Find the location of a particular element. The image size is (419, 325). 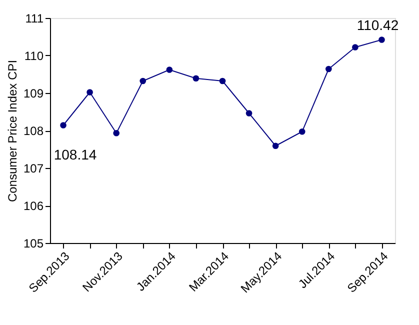

data-label: 110.42 is located at coordinates (377, 24).